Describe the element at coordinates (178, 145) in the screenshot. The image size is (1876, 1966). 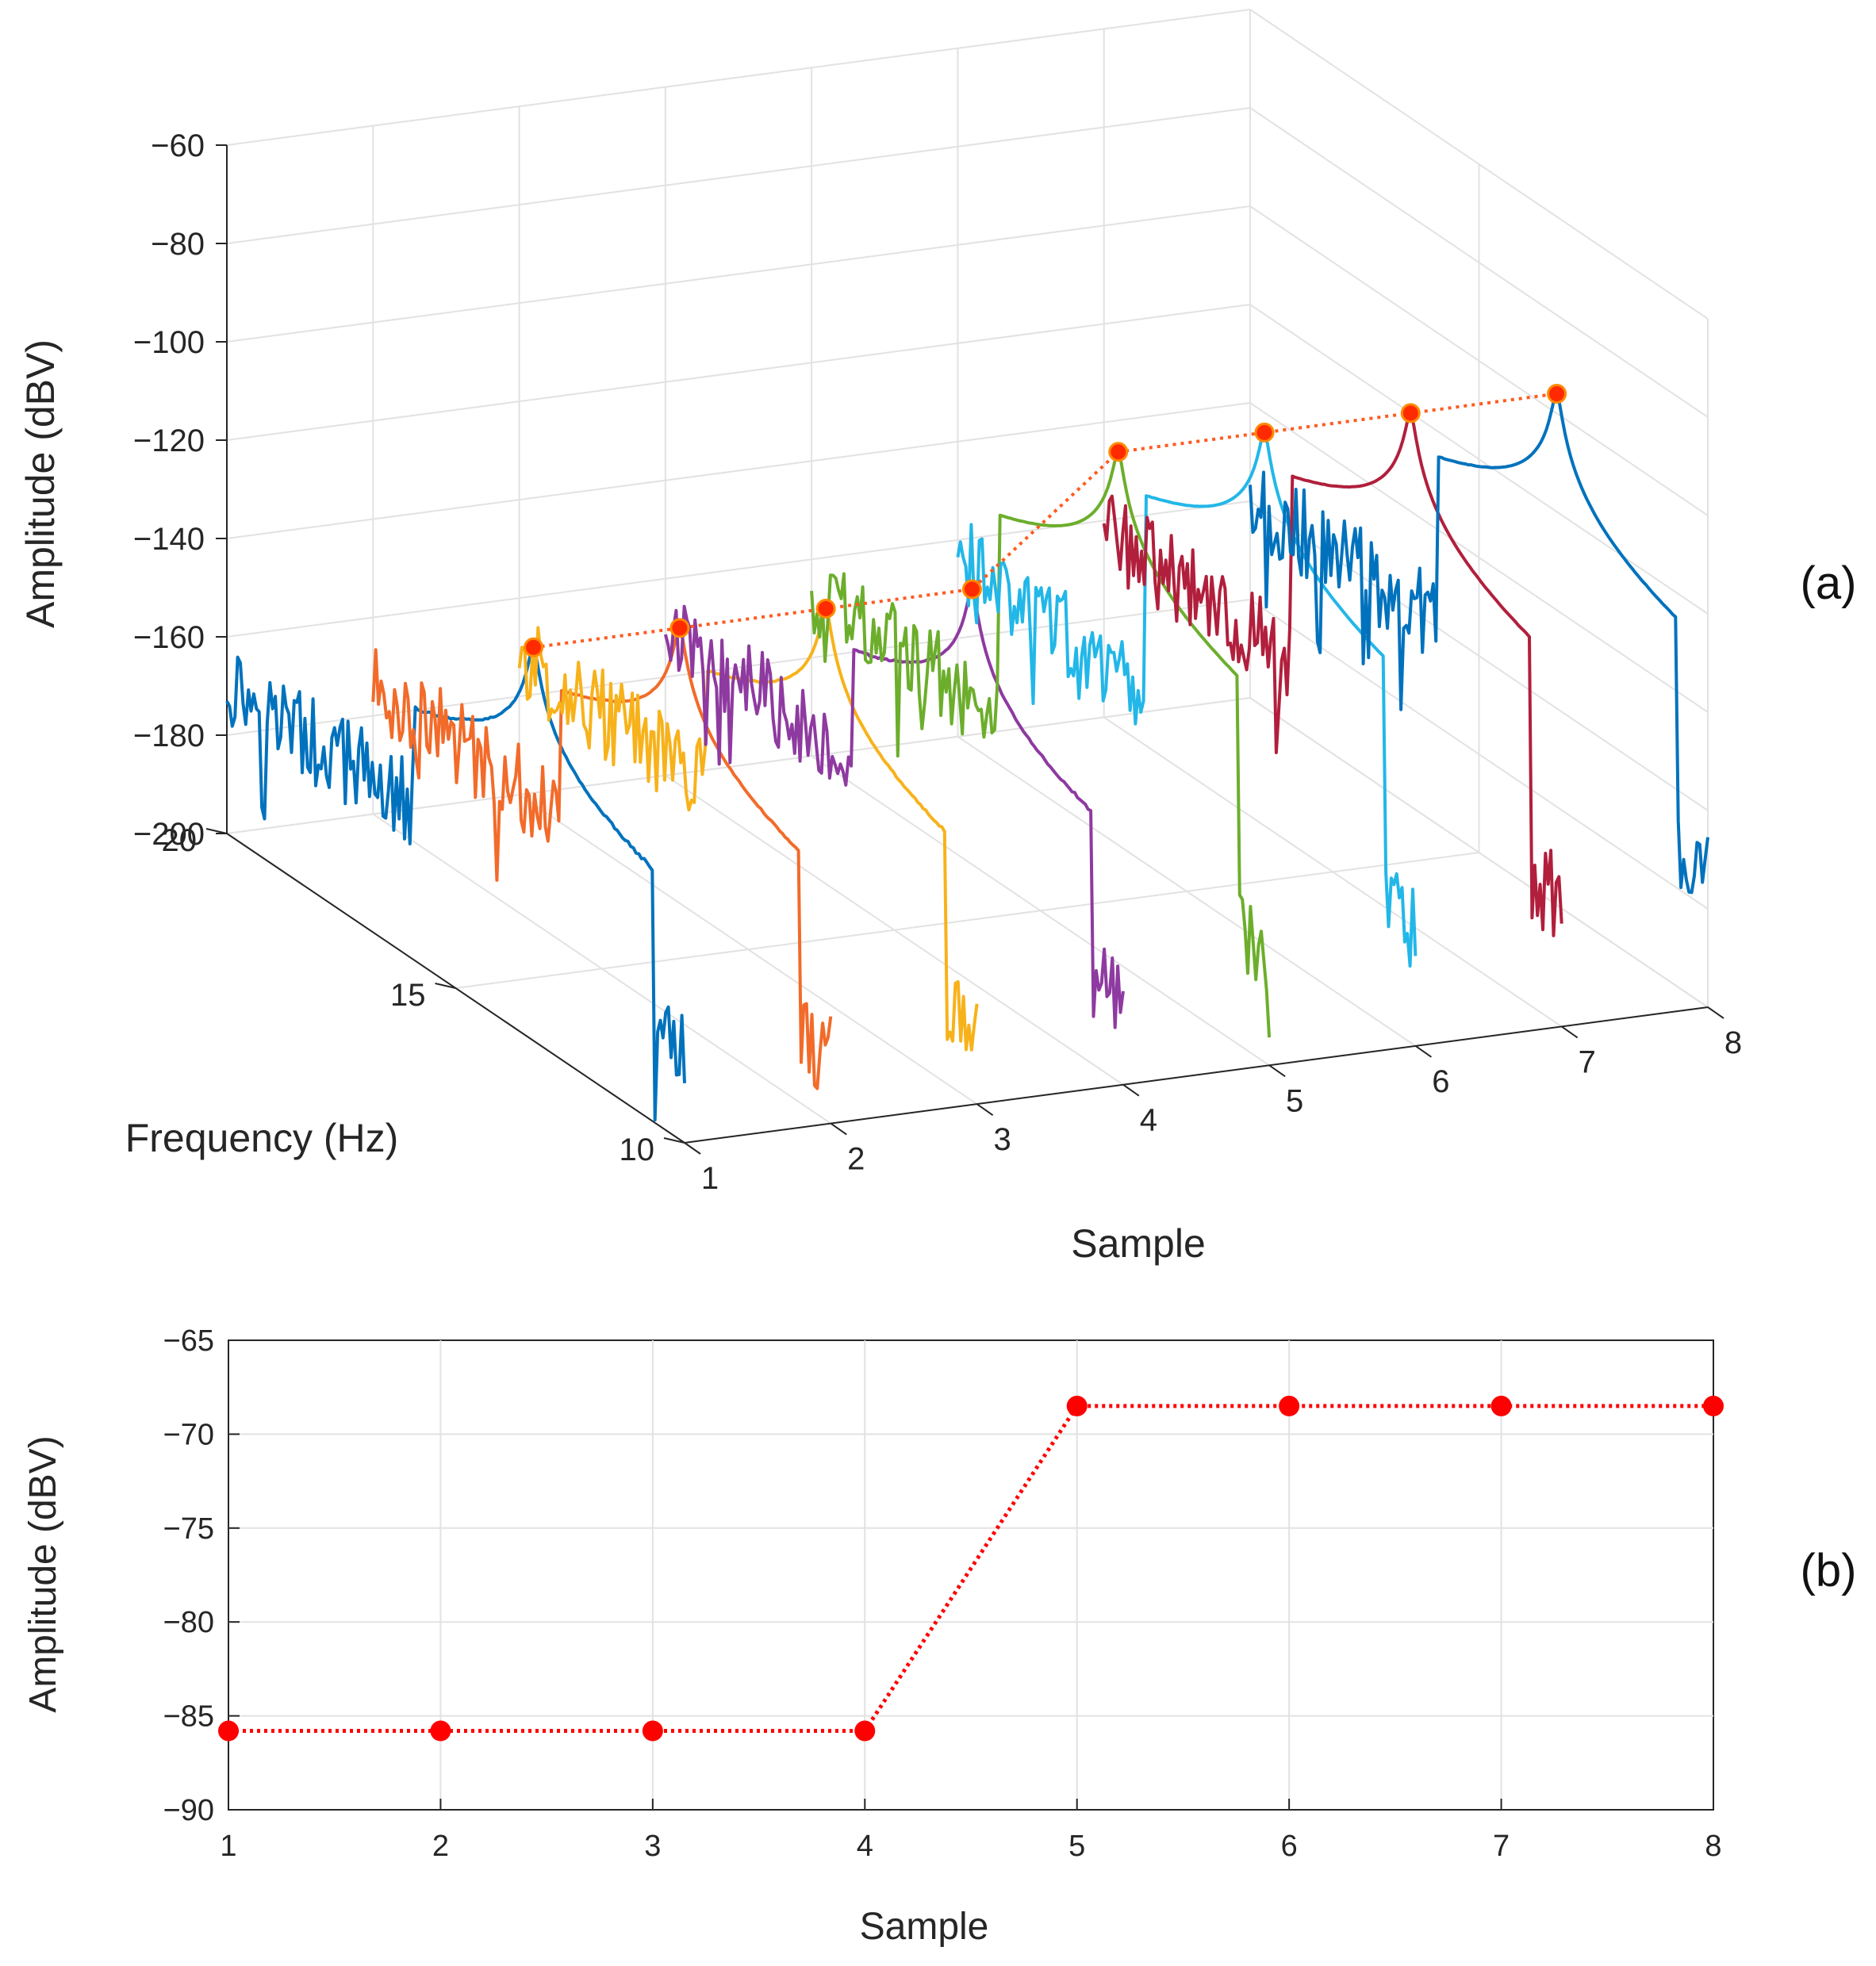
I see `z-tick-label: −60` at that location.